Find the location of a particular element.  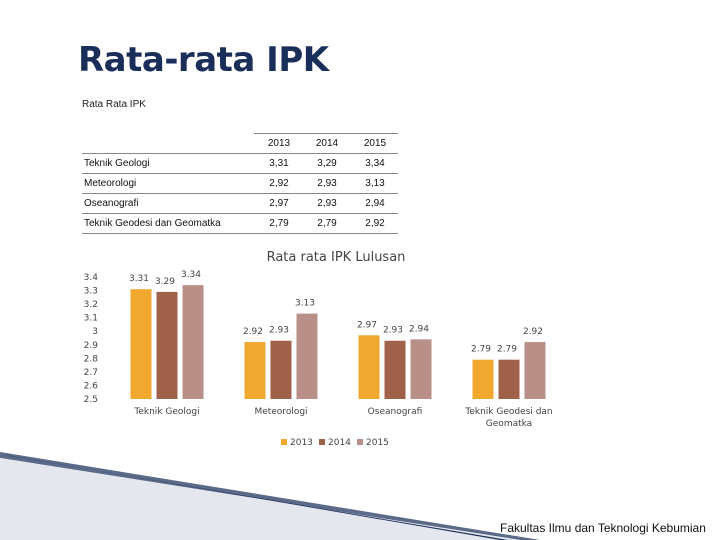

y-tick-label: 2.8 is located at coordinates (91, 359).